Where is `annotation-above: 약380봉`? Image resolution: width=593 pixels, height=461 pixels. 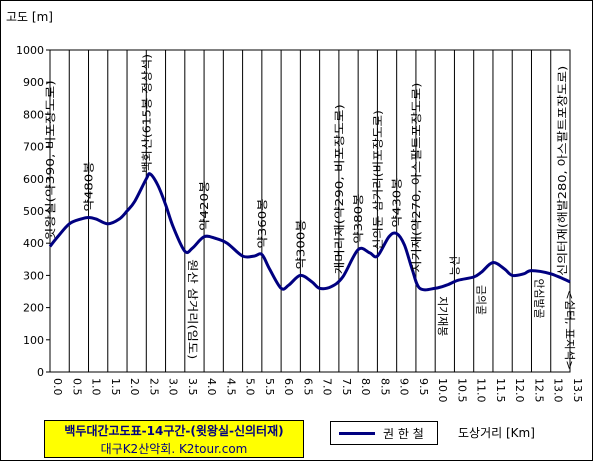 annotation-above: 약380봉 is located at coordinates (358, 219).